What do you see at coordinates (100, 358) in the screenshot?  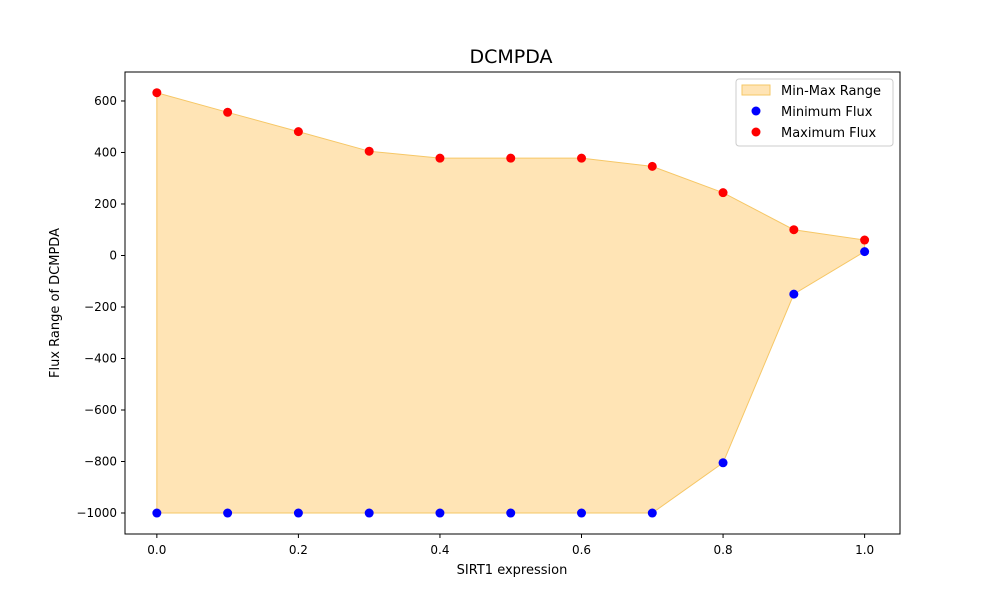 I see `y-tick-label: −400` at bounding box center [100, 358].